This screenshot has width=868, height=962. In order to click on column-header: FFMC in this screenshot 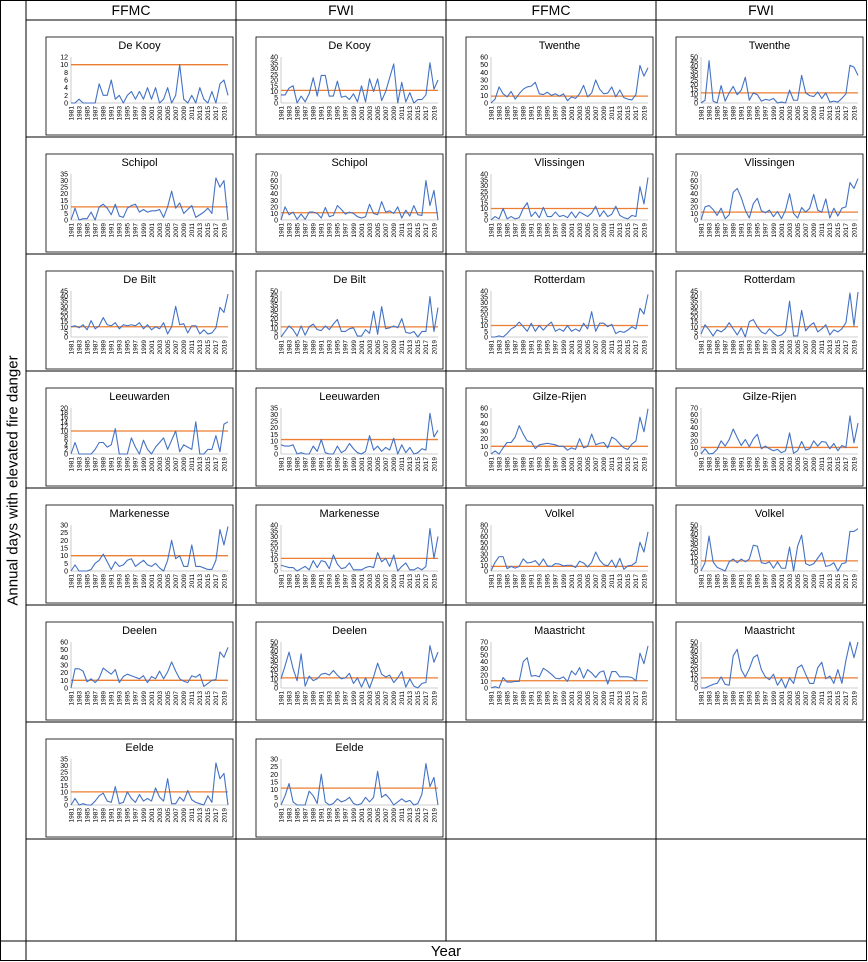, I will do `click(551, 10)`.